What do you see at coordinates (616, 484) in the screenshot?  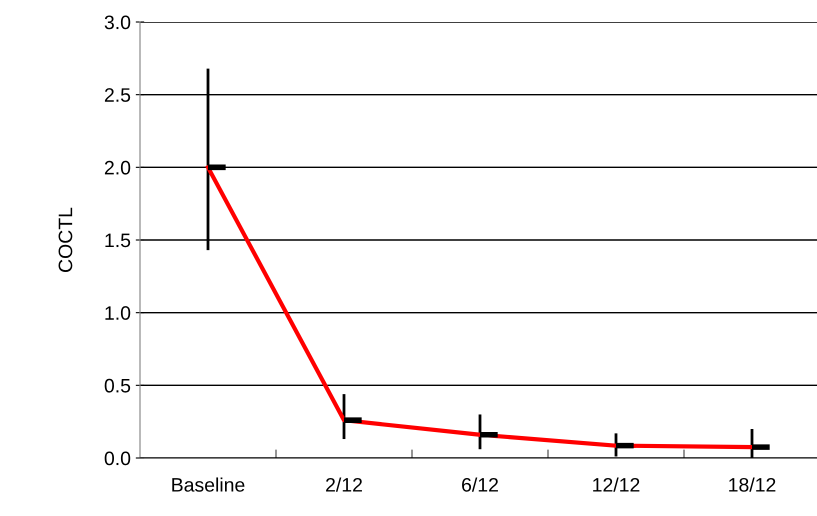 I see `x-tick-label: 12/12` at bounding box center [616, 484].